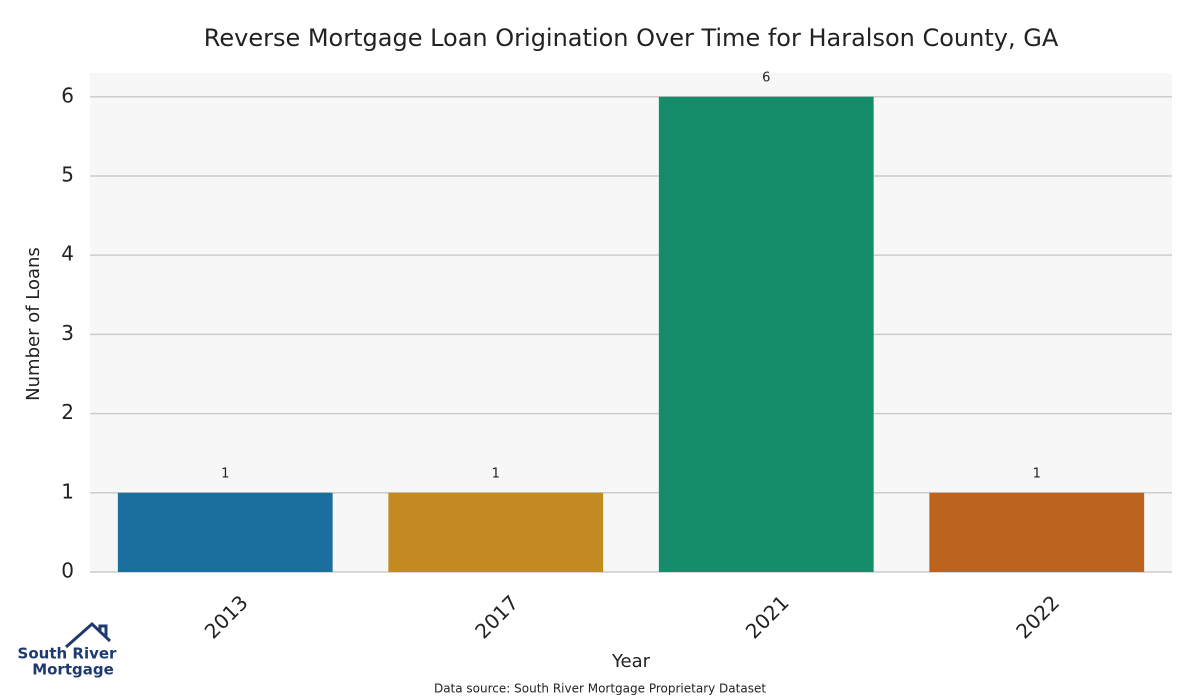 This screenshot has width=1200, height=700. What do you see at coordinates (73, 670) in the screenshot?
I see `logo-text: Mortgage` at bounding box center [73, 670].